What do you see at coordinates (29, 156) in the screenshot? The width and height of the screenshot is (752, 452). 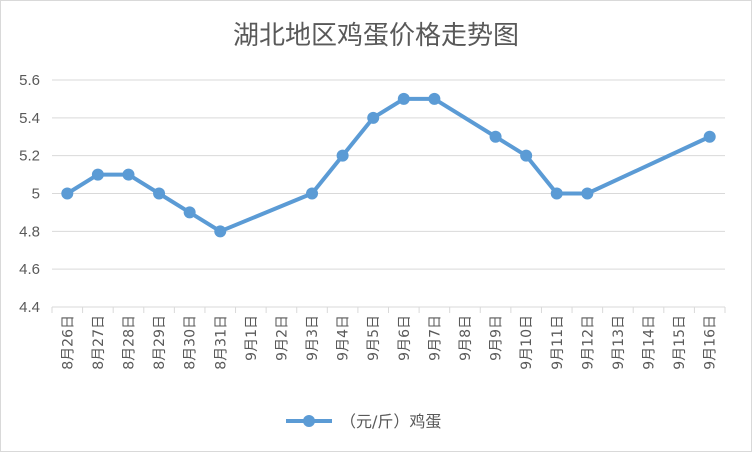 I see `y-tick-label: 5.2` at bounding box center [29, 156].